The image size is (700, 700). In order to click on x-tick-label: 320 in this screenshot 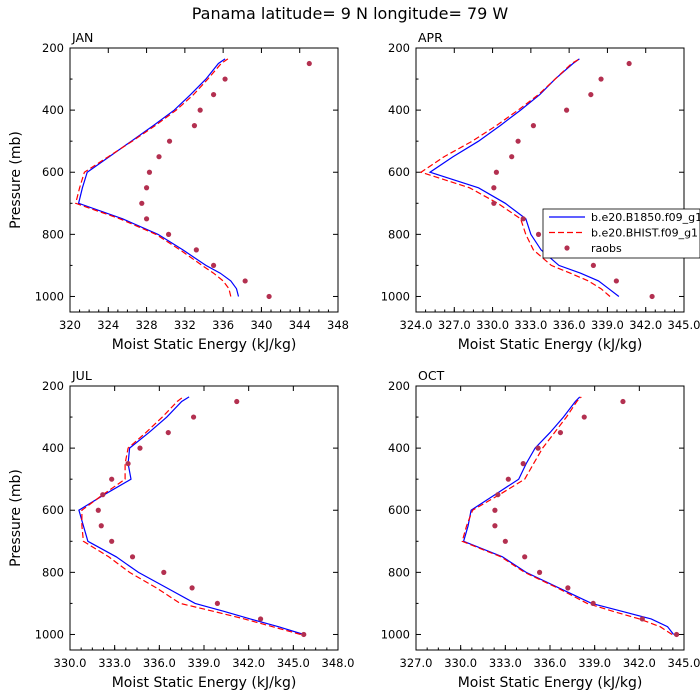, I will do `click(70, 325)`.